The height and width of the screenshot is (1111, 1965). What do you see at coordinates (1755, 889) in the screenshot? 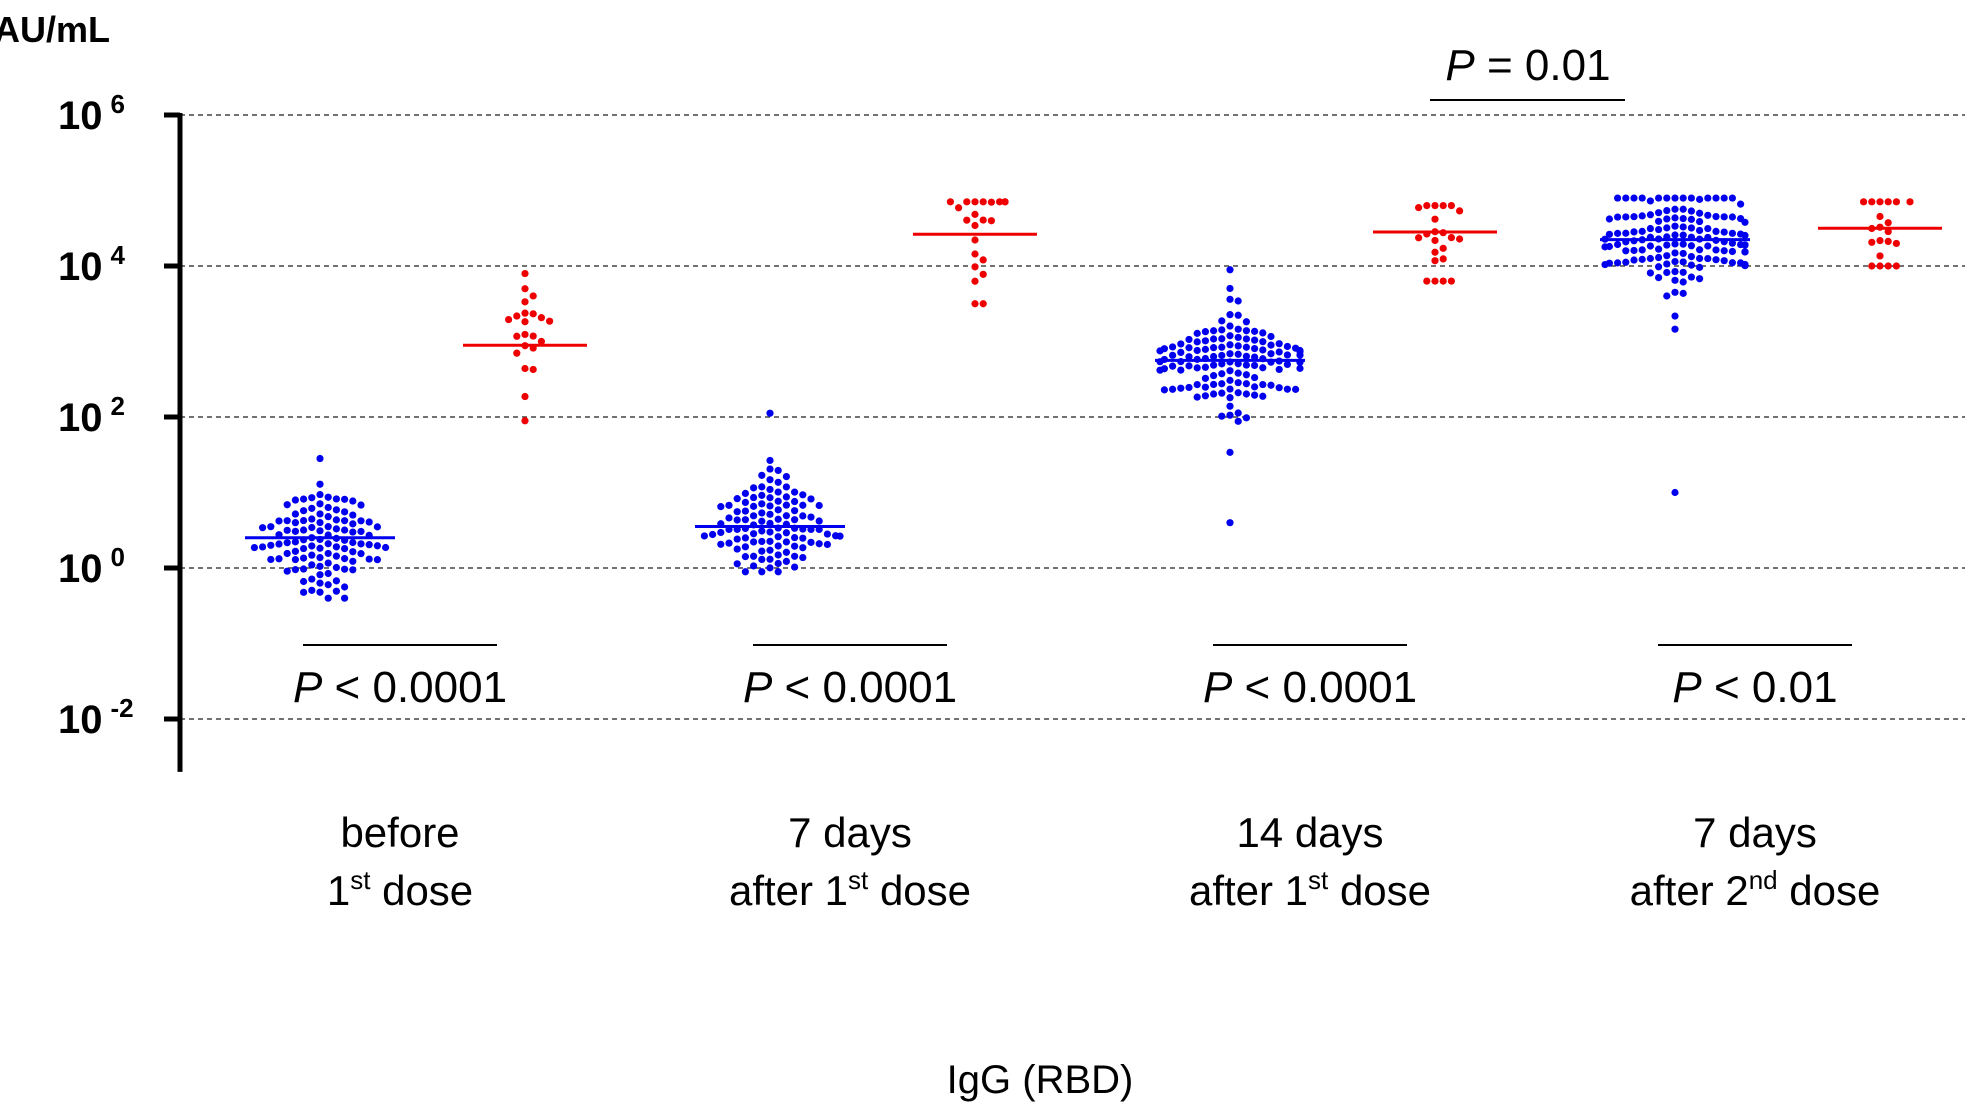
I see `category-label-line2: after 2nd dose` at bounding box center [1755, 889].